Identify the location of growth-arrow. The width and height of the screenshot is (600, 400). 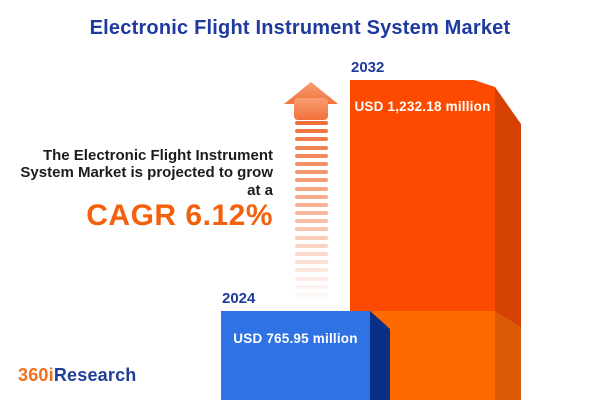
(311, 192).